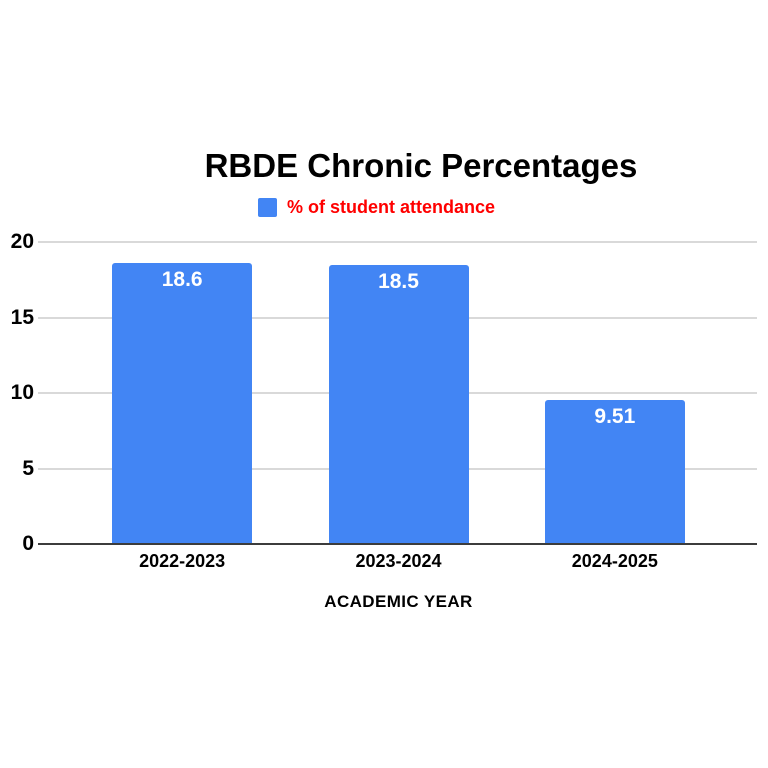  What do you see at coordinates (398, 601) in the screenshot?
I see `x-axis-title: ACADEMIC YEAR` at bounding box center [398, 601].